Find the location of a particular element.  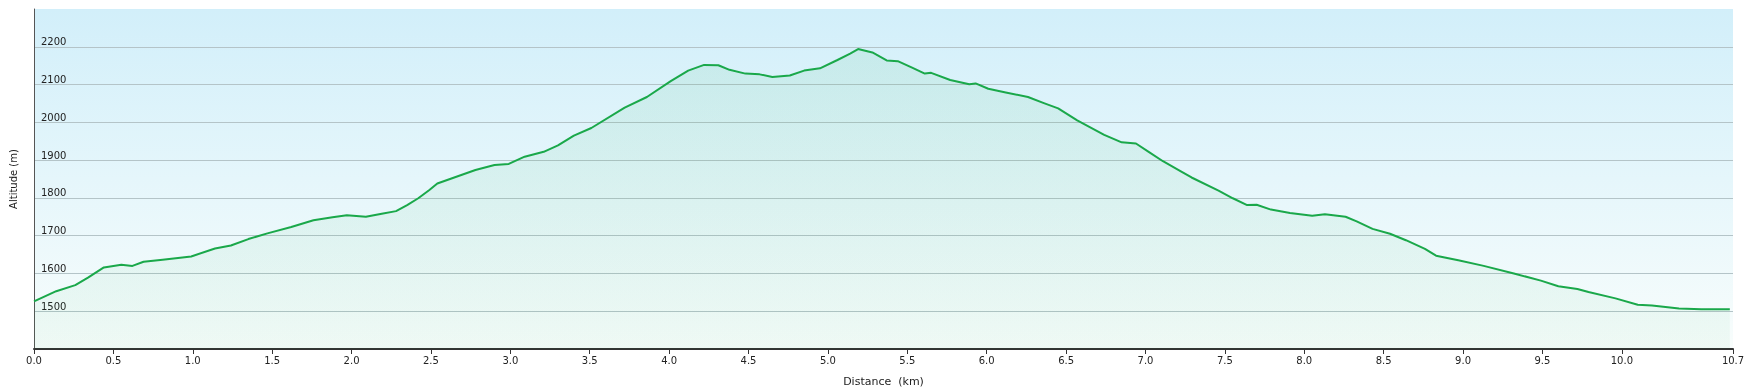

y-tick-label: 2200 is located at coordinates (54, 42).